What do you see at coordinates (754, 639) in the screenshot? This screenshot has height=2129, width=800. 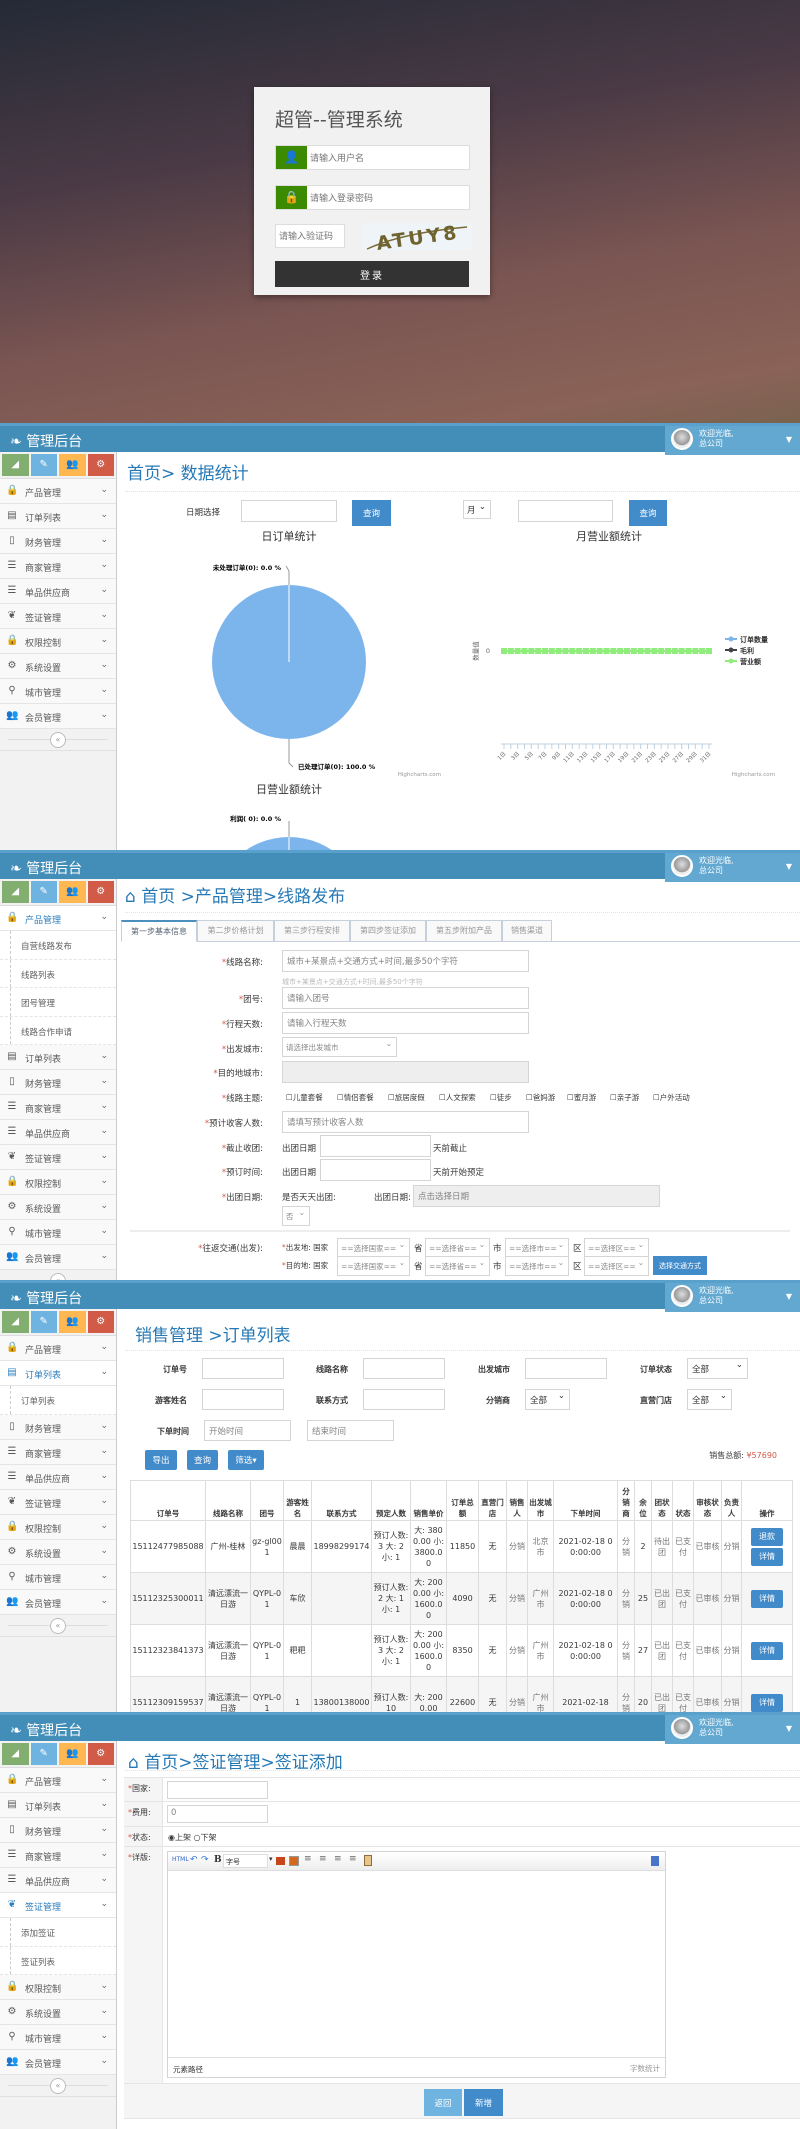 I see `legend-item: 订单数量` at bounding box center [754, 639].